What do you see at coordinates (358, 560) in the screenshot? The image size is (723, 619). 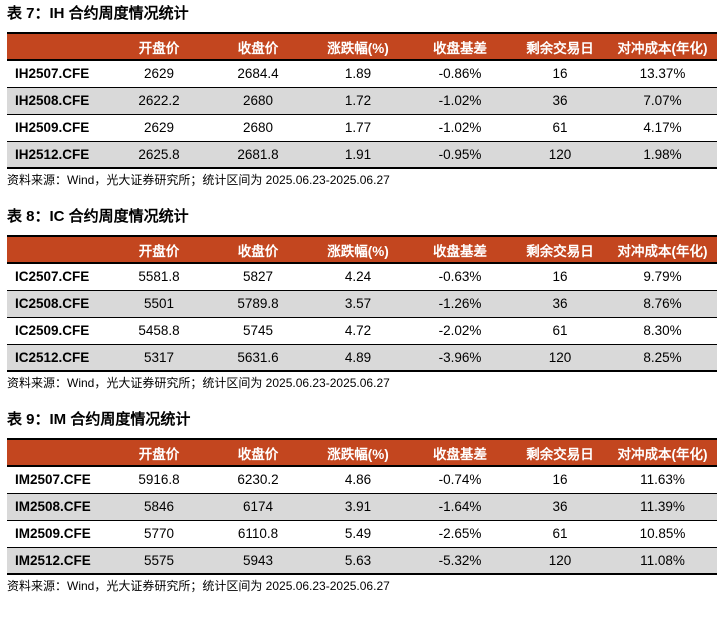 I see `cell-value: 5.63` at bounding box center [358, 560].